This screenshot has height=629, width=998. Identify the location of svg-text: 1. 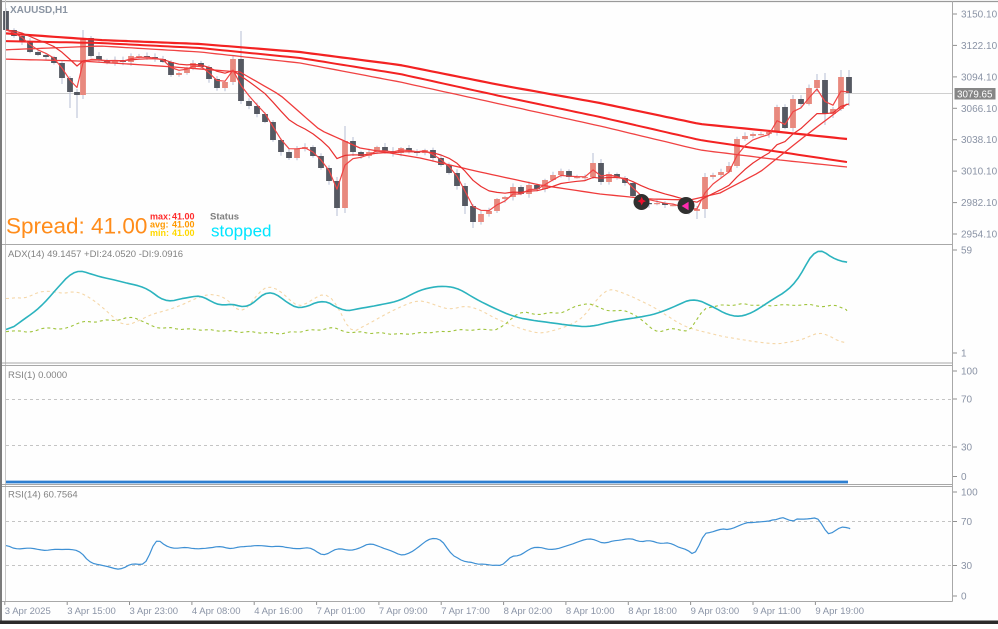
(964, 354).